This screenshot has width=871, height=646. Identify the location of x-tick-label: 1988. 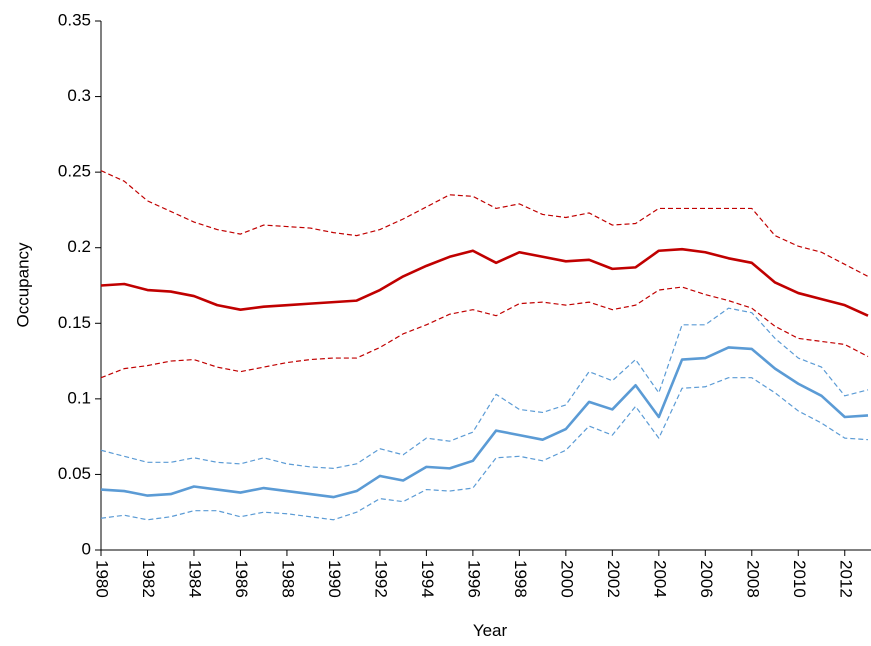
(287, 579).